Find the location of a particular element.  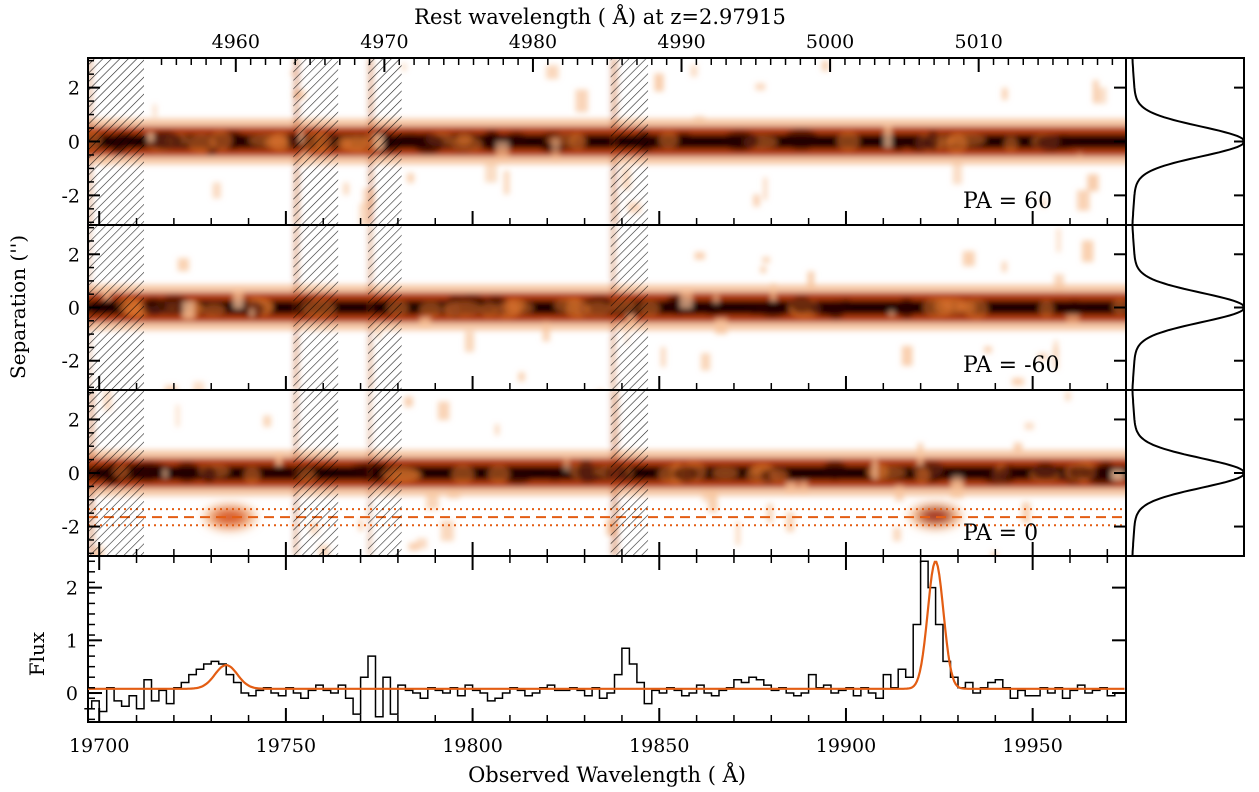

x-tick-label: 19700 is located at coordinates (99, 746).